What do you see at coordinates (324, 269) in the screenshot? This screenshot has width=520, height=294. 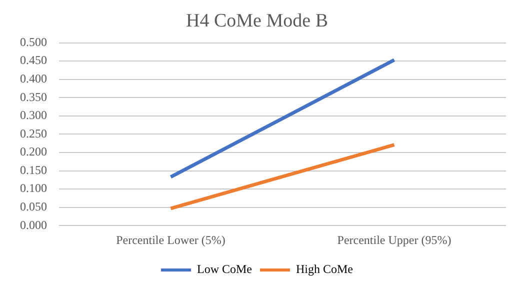 I see `legend-label: High CoMe` at bounding box center [324, 269].